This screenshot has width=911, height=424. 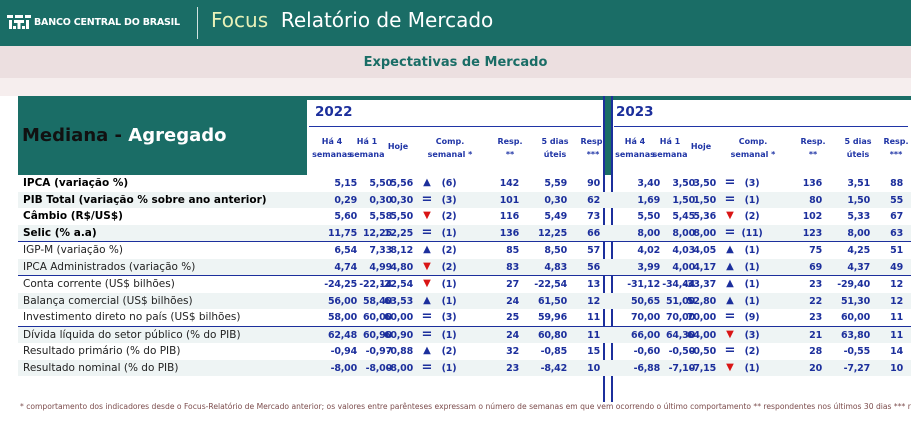 What do you see at coordinates (552, 335) in the screenshot?
I see `cell-5dias: 60,80` at bounding box center [552, 335].